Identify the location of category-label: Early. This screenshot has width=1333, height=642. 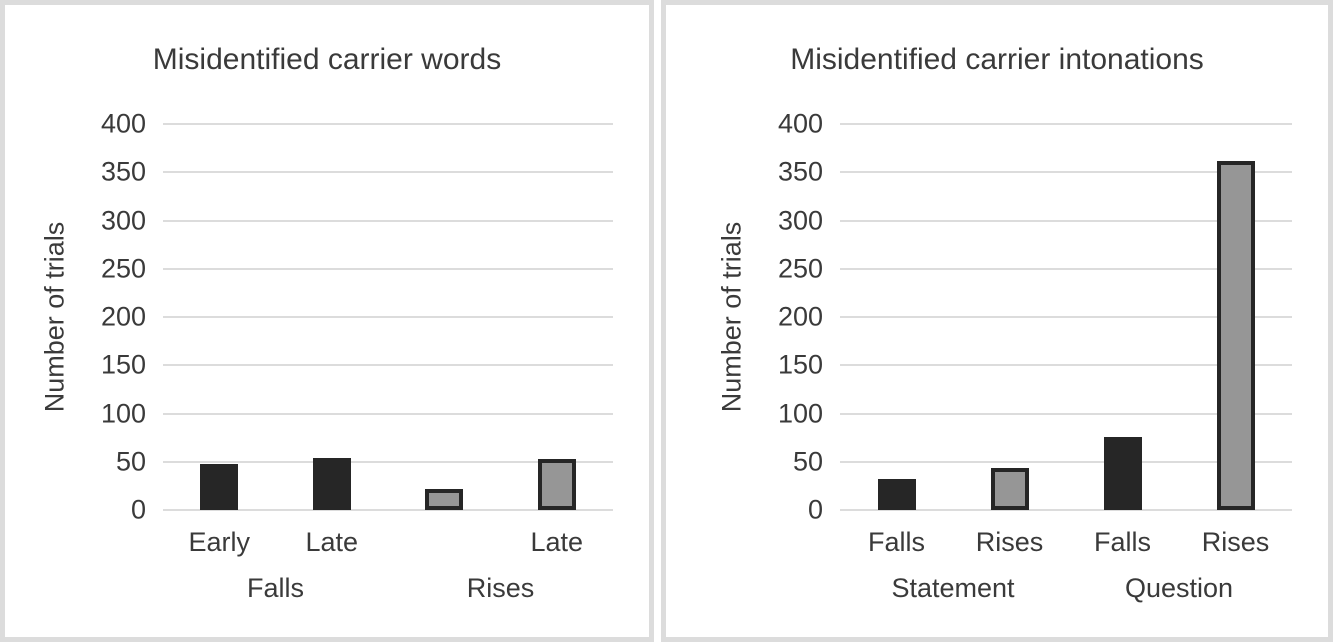
(219, 542).